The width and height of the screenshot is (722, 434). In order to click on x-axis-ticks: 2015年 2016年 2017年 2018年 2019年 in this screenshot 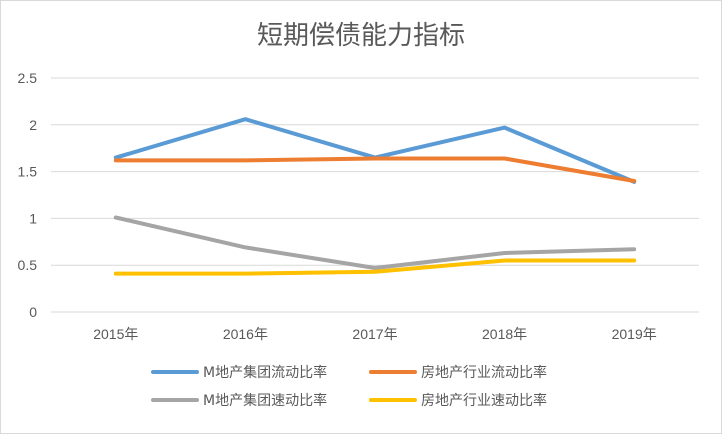, I will do `click(375, 334)`.